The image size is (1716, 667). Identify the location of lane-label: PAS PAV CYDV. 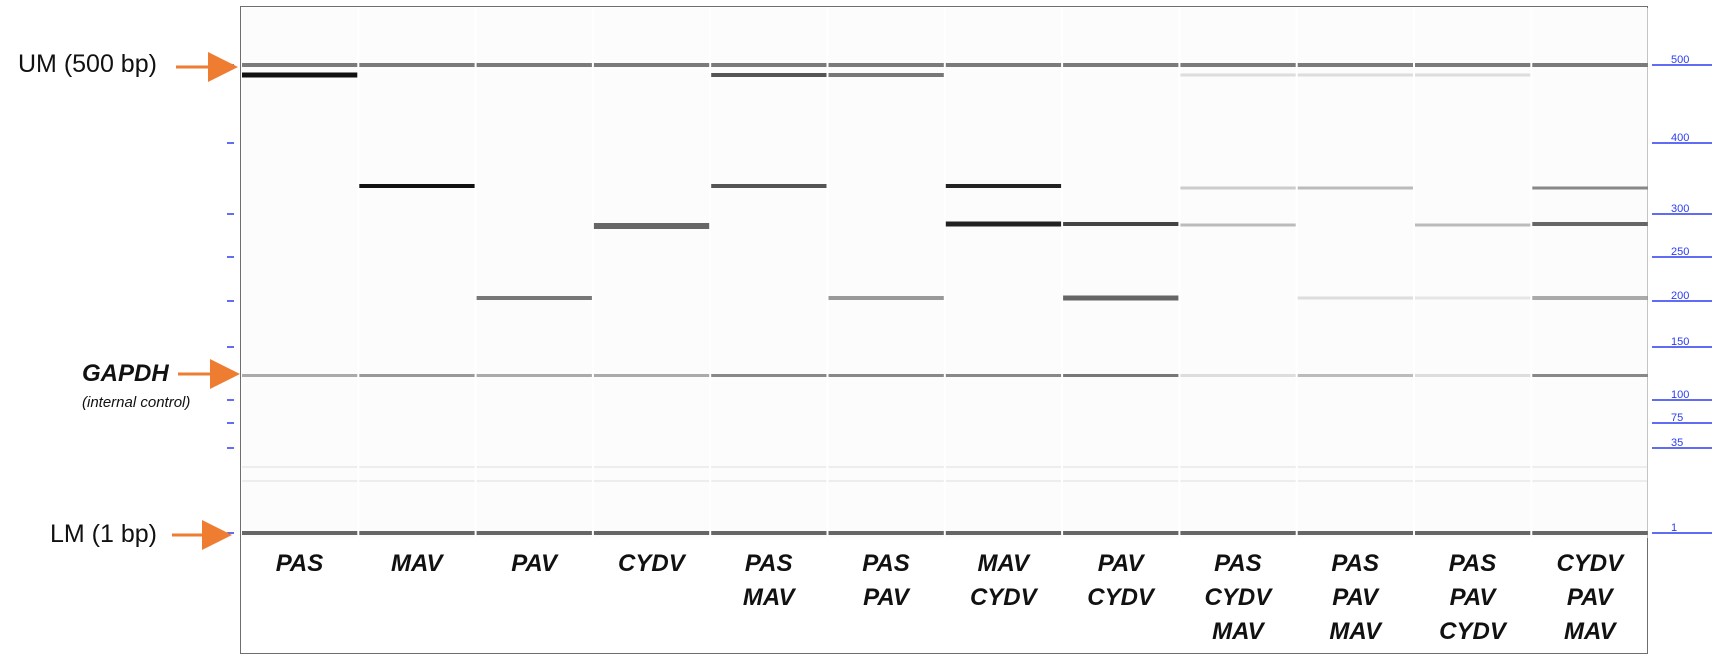
(1472, 598).